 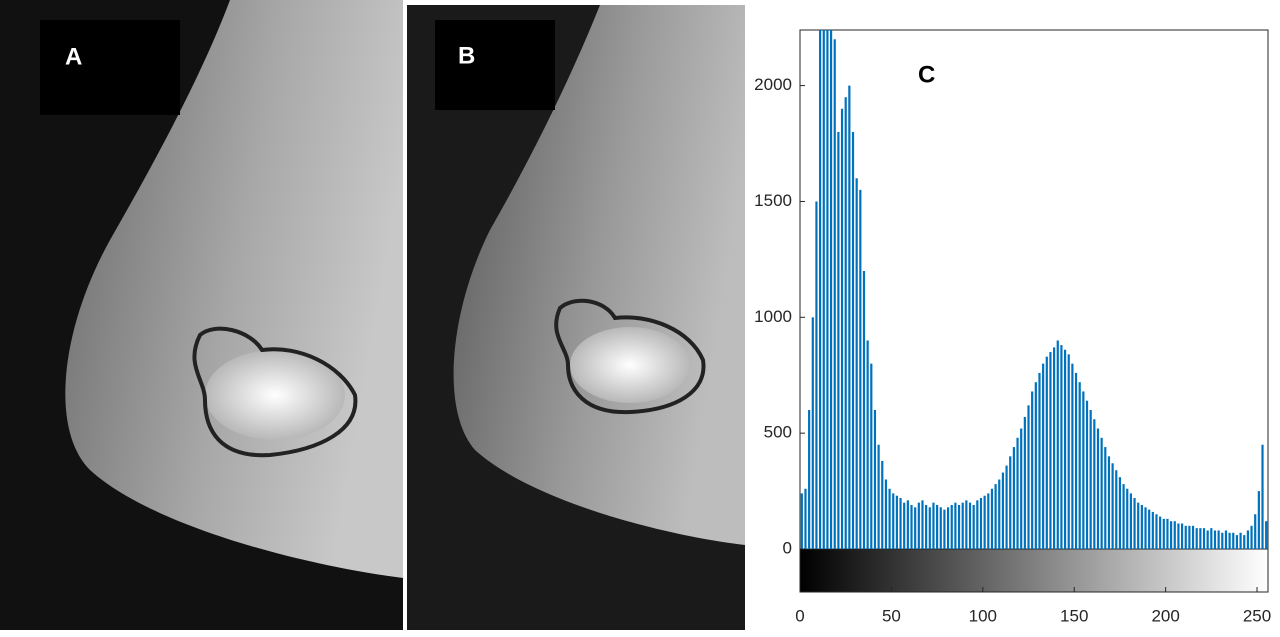 What do you see at coordinates (73, 56) in the screenshot?
I see `panel-label: A` at bounding box center [73, 56].